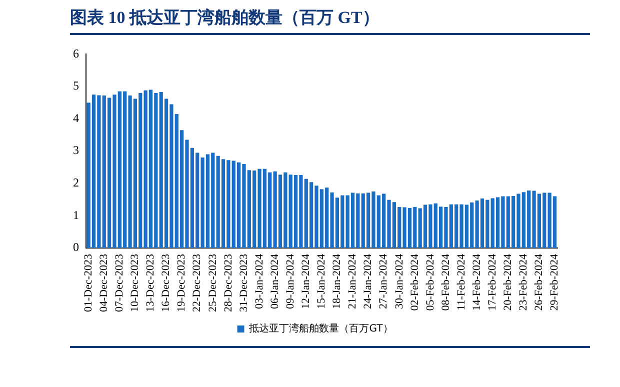  What do you see at coordinates (197, 282) in the screenshot?
I see `x-tick-label: 22-Dec-2023` at bounding box center [197, 282].